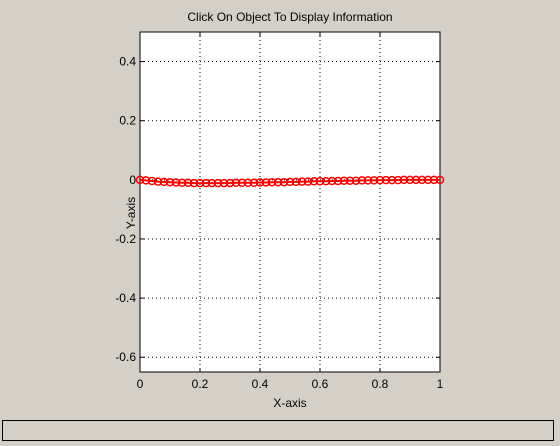  I want to click on x-tick-label: 0.6, so click(320, 384).